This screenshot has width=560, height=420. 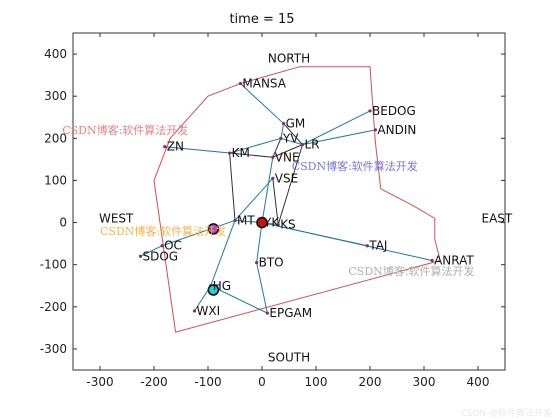 I want to click on y-tick-label: 100, so click(x=55, y=180).